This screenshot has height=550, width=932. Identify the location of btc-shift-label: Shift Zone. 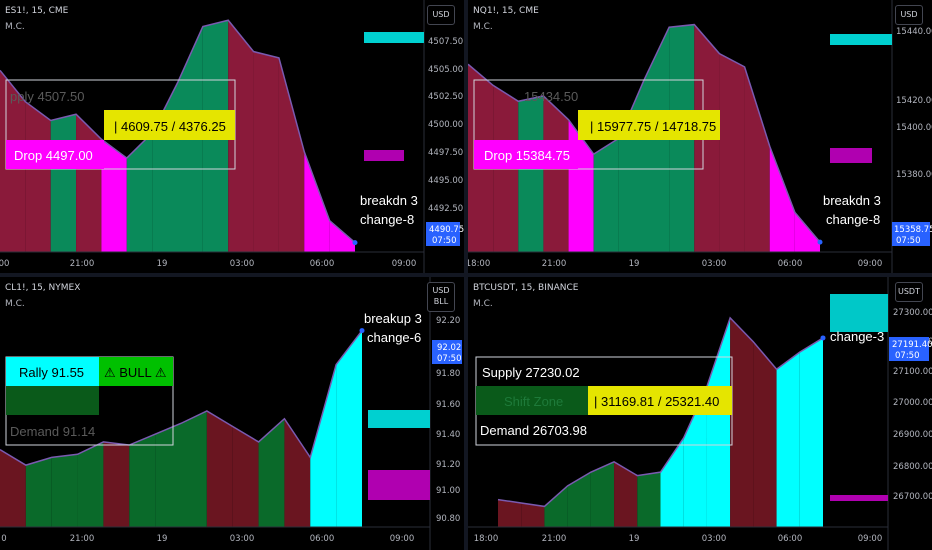
(533, 401).